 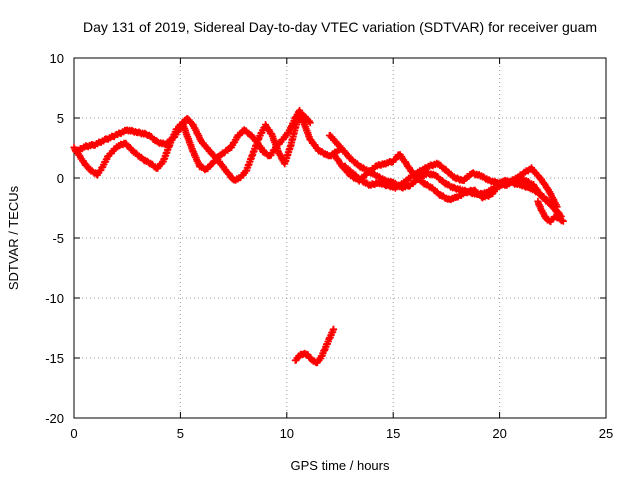 I want to click on x-tick-label: 10, so click(x=287, y=433).